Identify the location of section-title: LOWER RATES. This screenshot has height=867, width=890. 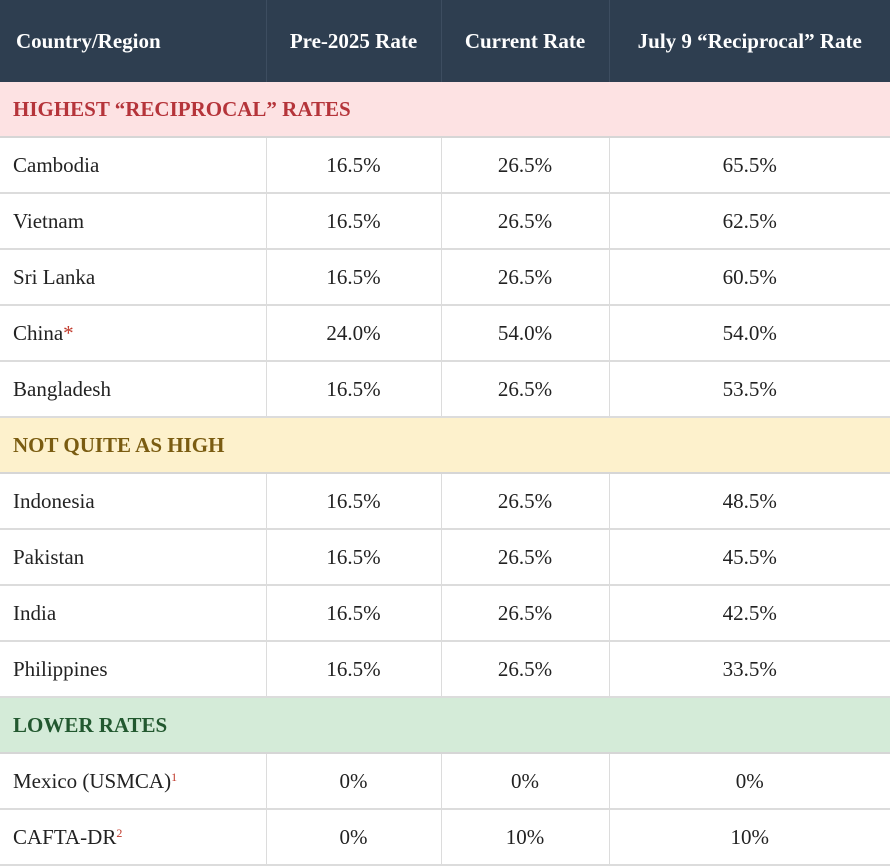
(445, 725).